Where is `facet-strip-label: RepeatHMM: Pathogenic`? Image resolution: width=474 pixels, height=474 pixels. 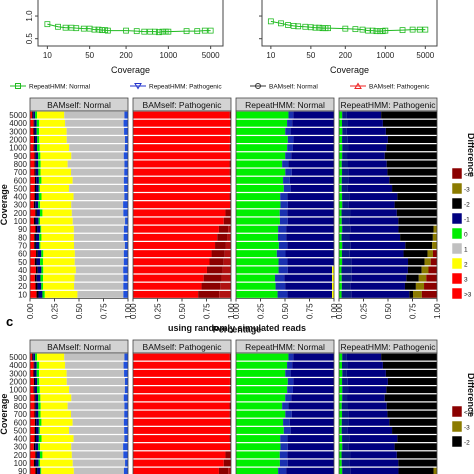 facet-strip-label: RepeatHMM: Pathogenic is located at coordinates (389, 105).